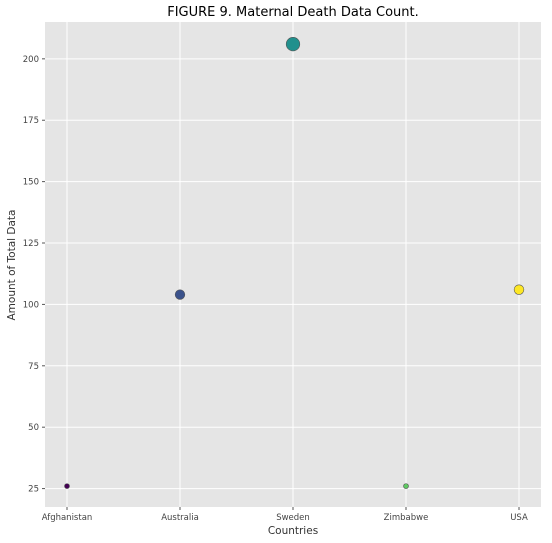 Image resolution: width=552 pixels, height=543 pixels. I want to click on y-tick-label: 25, so click(33, 490).